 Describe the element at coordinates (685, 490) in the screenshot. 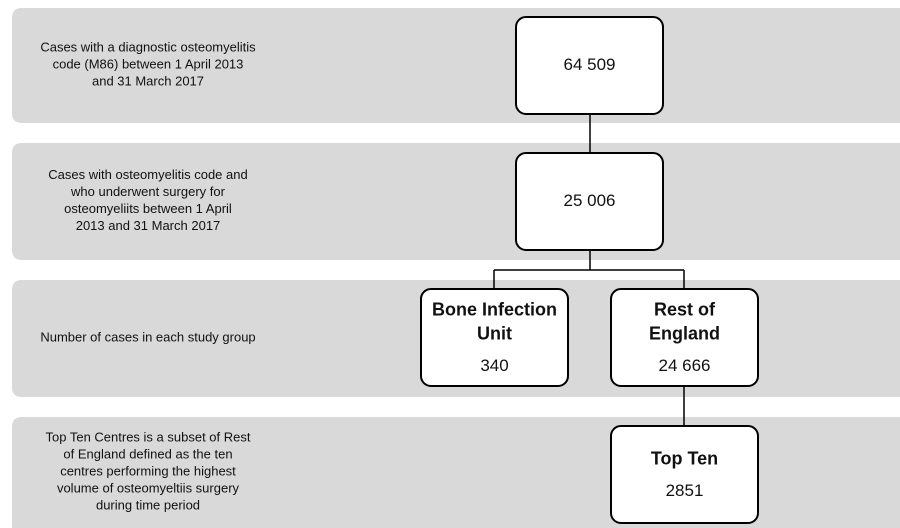

I see `node-count: 2851` at that location.